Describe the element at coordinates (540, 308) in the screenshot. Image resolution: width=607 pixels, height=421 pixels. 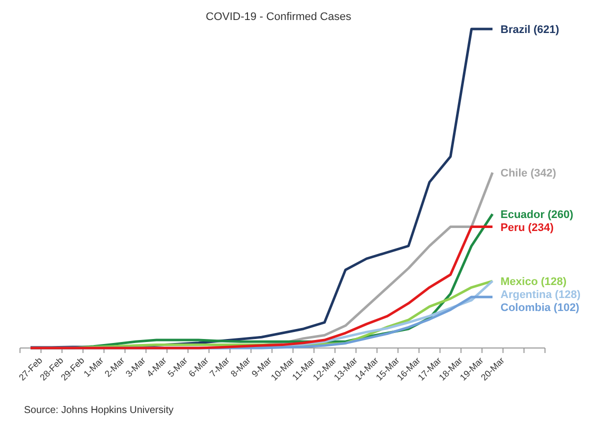
I see `series-label: Colombia (102)` at that location.